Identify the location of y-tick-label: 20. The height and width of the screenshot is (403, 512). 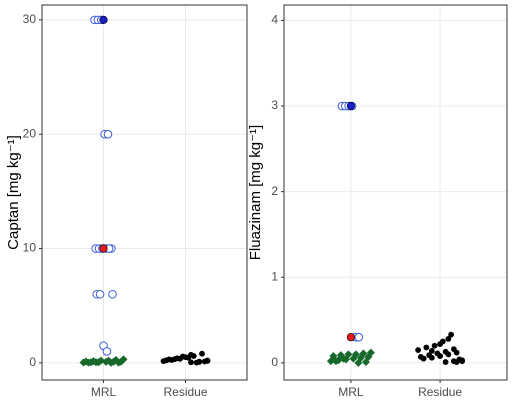
(30, 133).